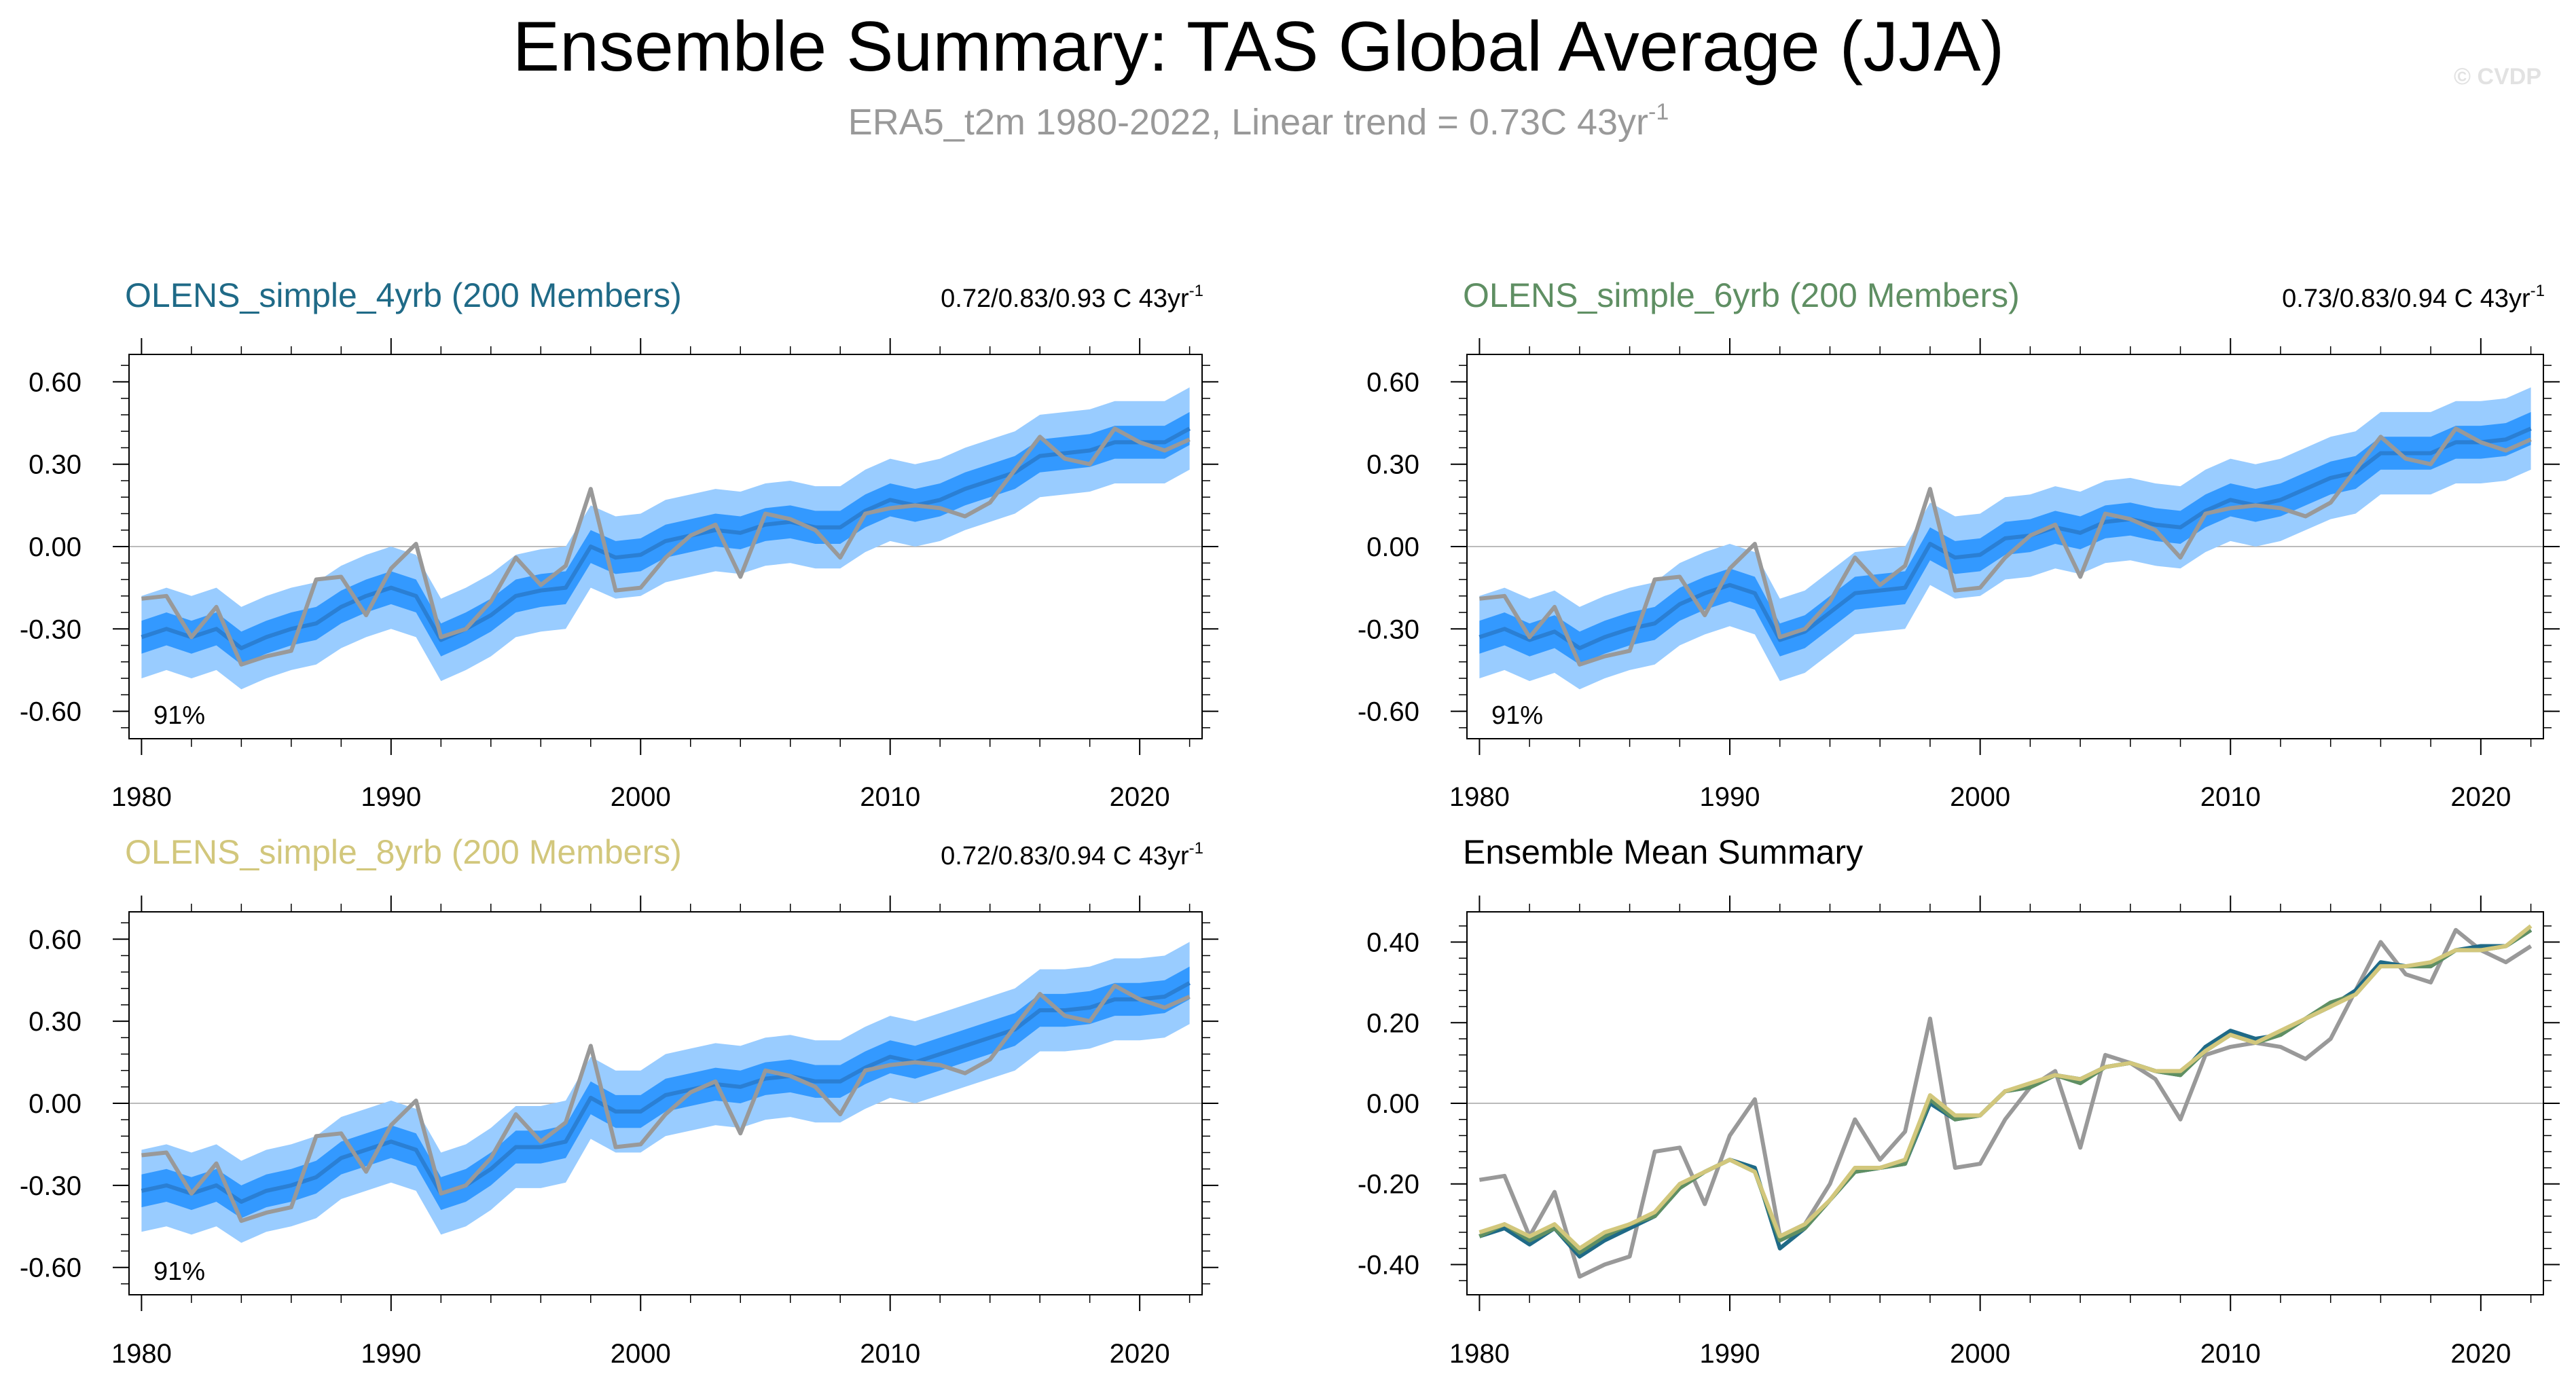  Describe the element at coordinates (1065, 856) in the screenshot. I see `trend-value: 0.72/0.83/0.94 C 43yr` at that location.